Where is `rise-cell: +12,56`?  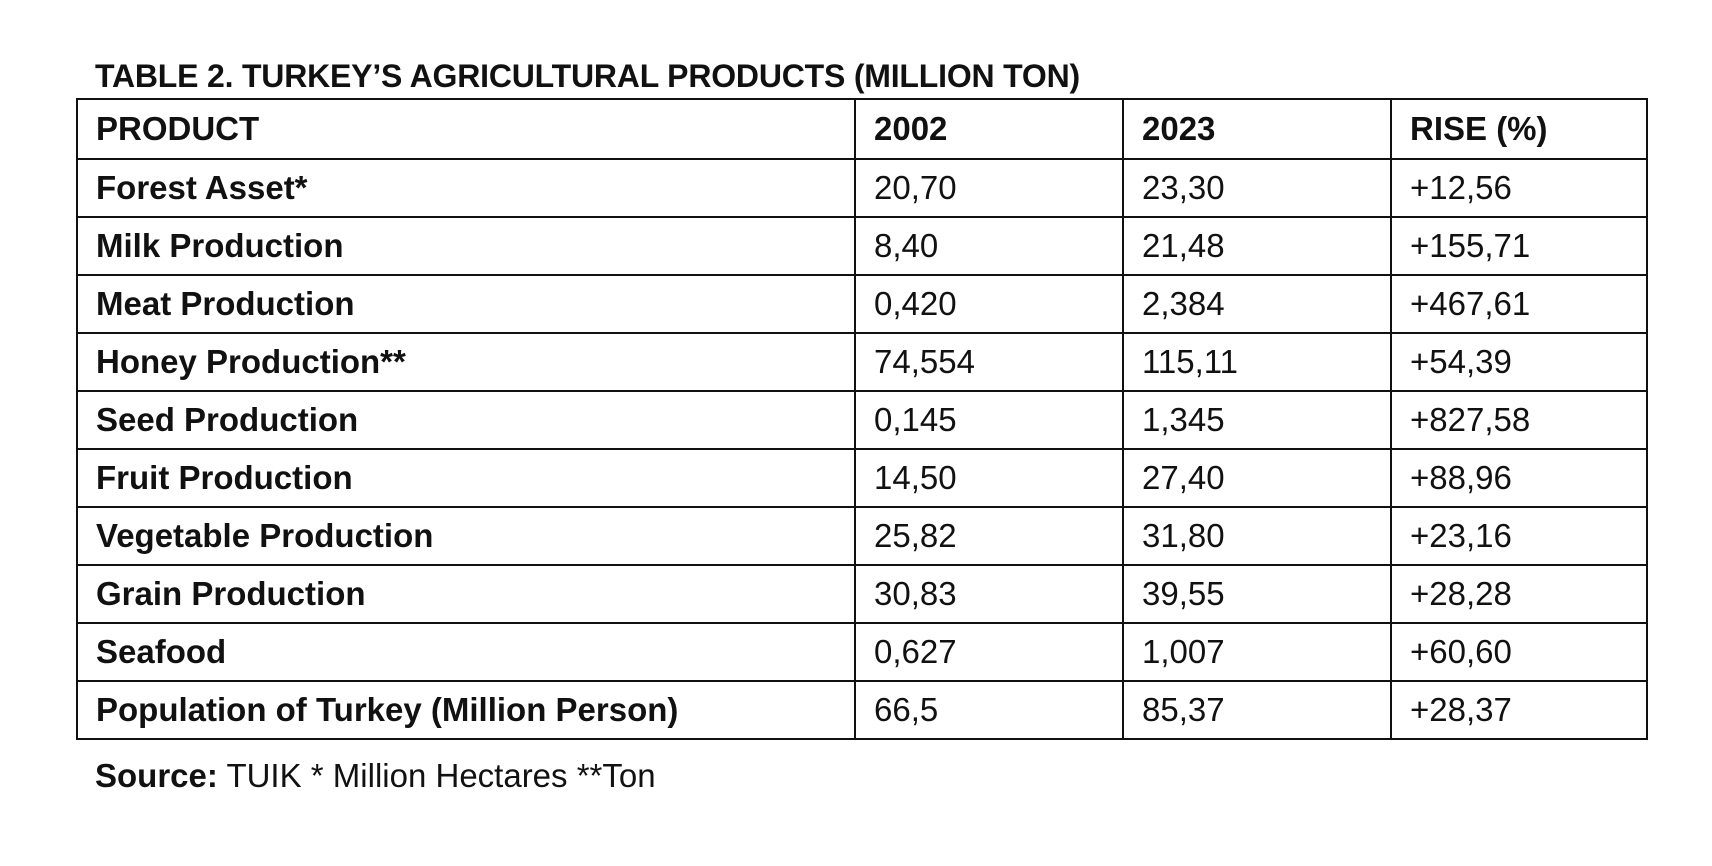
rise-cell: +12,56 is located at coordinates (1519, 188).